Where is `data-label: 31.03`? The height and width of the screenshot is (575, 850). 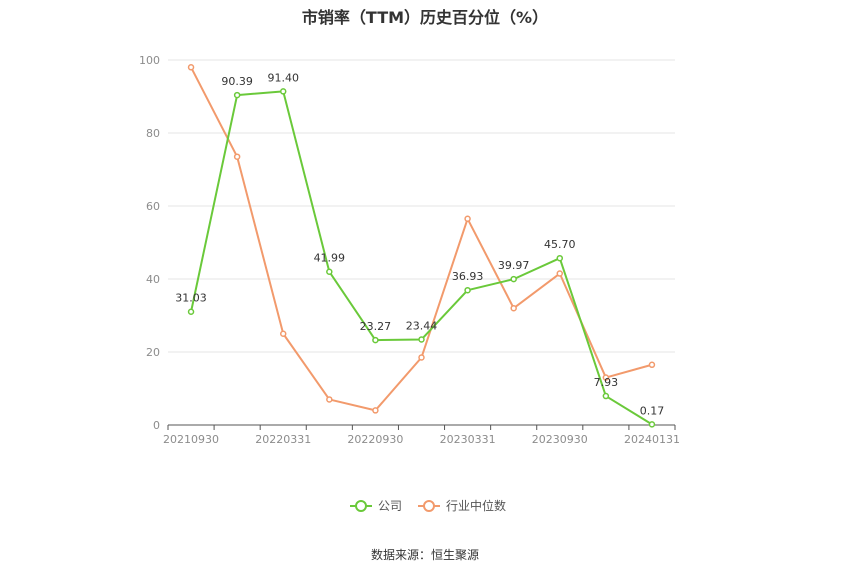 data-label: 31.03 is located at coordinates (191, 298).